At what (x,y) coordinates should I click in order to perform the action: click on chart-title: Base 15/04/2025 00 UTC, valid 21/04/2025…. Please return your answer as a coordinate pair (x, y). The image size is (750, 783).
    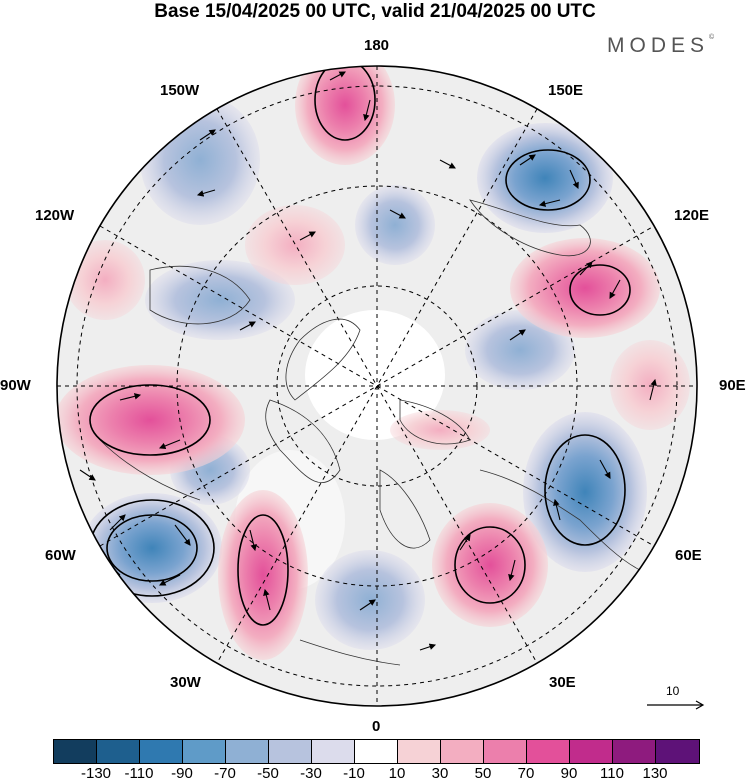
    Looking at the image, I should click on (375, 11).